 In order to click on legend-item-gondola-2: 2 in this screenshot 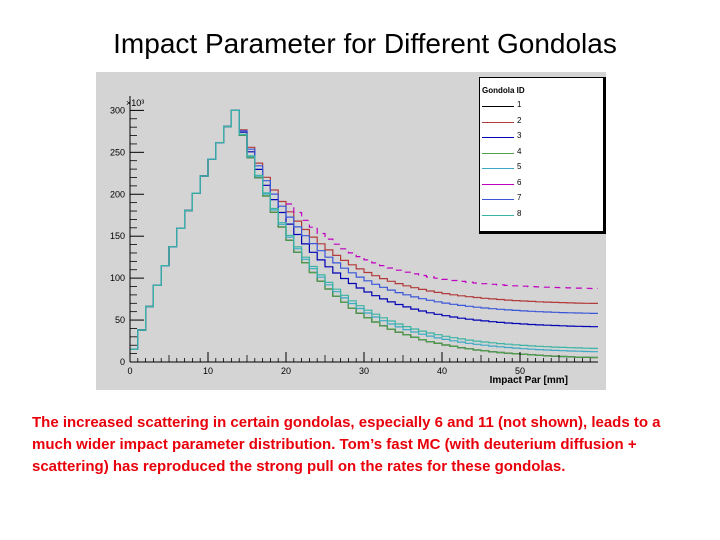, I will do `click(540, 123)`.